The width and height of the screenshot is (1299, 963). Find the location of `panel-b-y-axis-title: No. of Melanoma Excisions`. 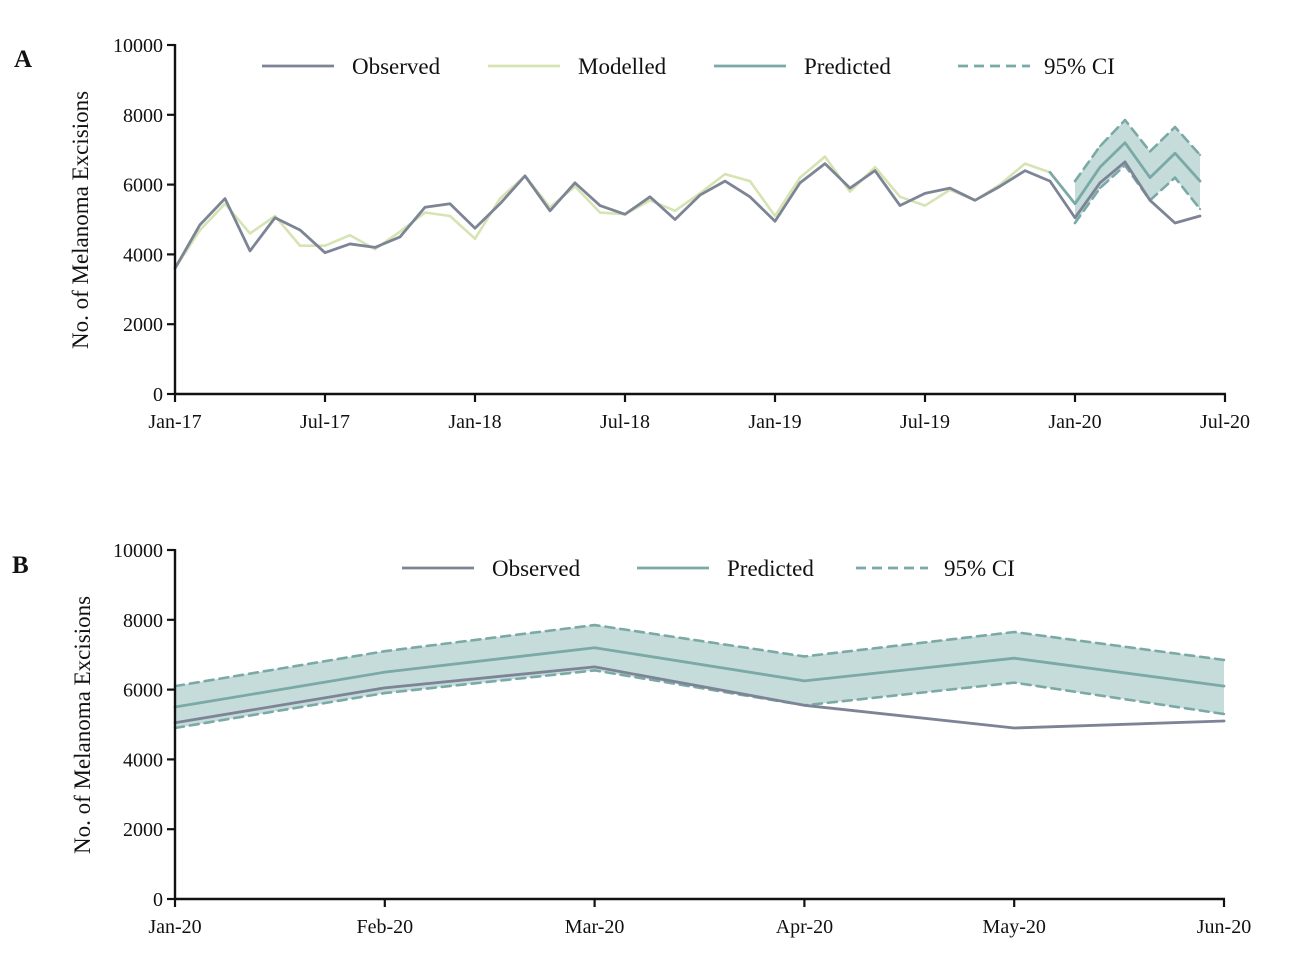

panel-b-y-axis-title: No. of Melanoma Excisions is located at coordinates (82, 725).